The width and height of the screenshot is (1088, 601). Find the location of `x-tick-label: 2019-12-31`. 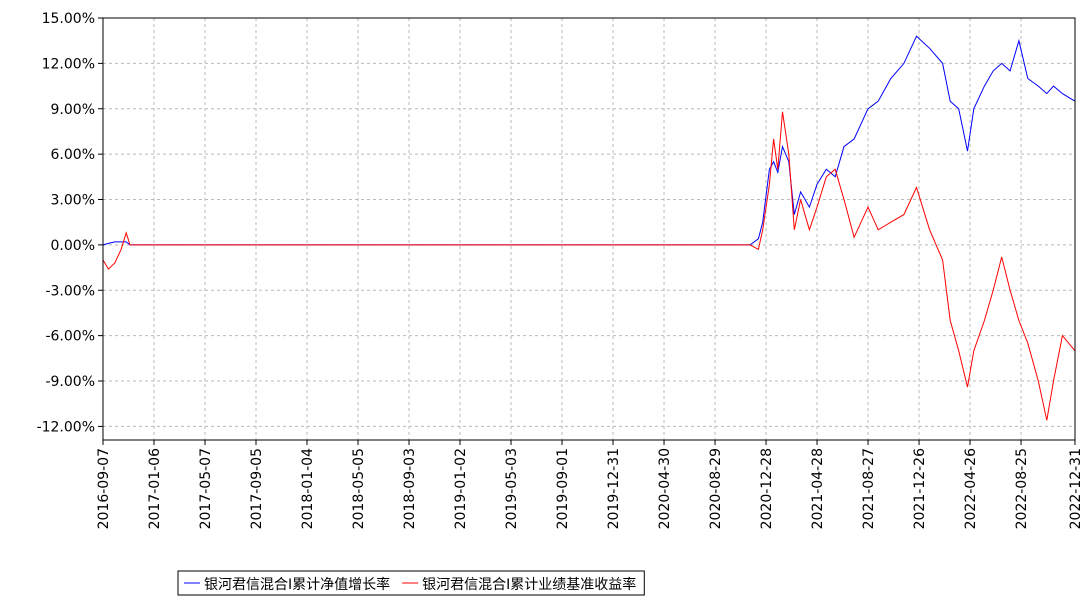

x-tick-label: 2019-12-31 is located at coordinates (614, 488).